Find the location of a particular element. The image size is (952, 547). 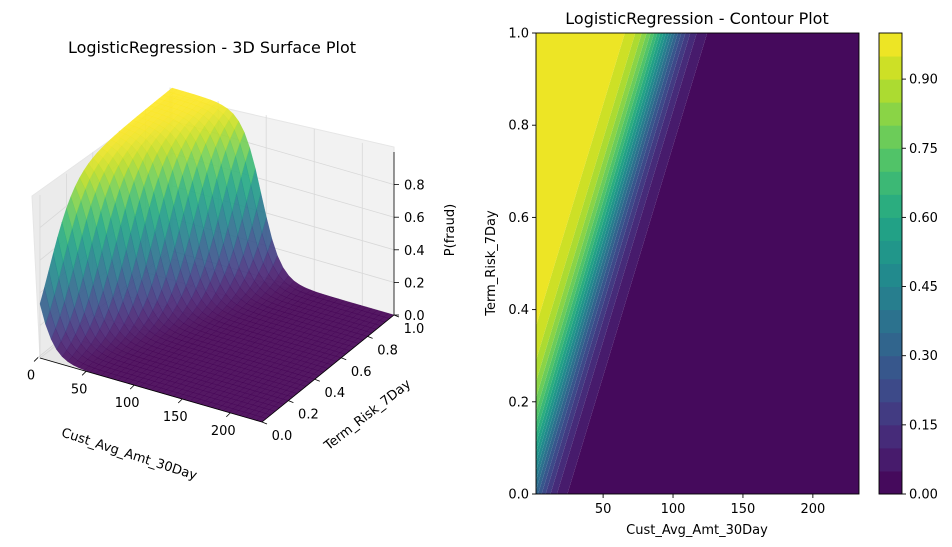

colorbar is located at coordinates (890, 264).